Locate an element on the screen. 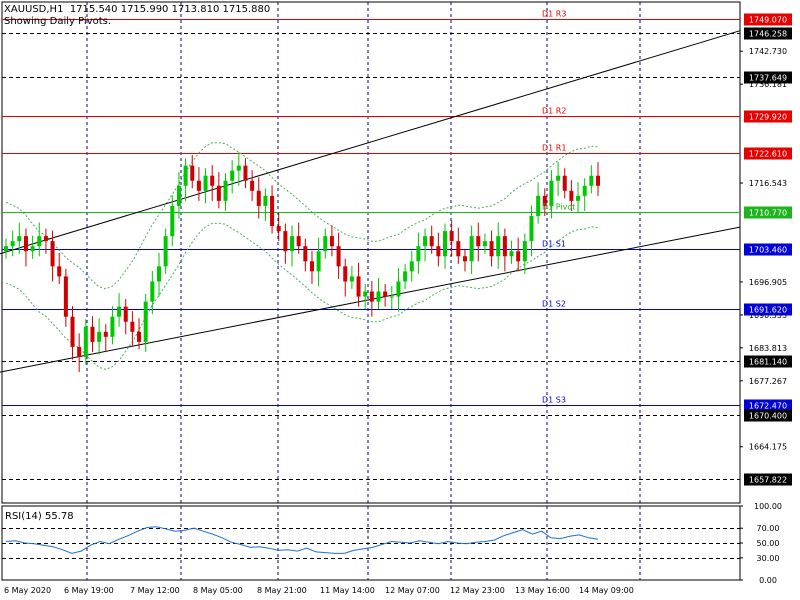  price-tag-text: 1749.070 is located at coordinates (768, 20).